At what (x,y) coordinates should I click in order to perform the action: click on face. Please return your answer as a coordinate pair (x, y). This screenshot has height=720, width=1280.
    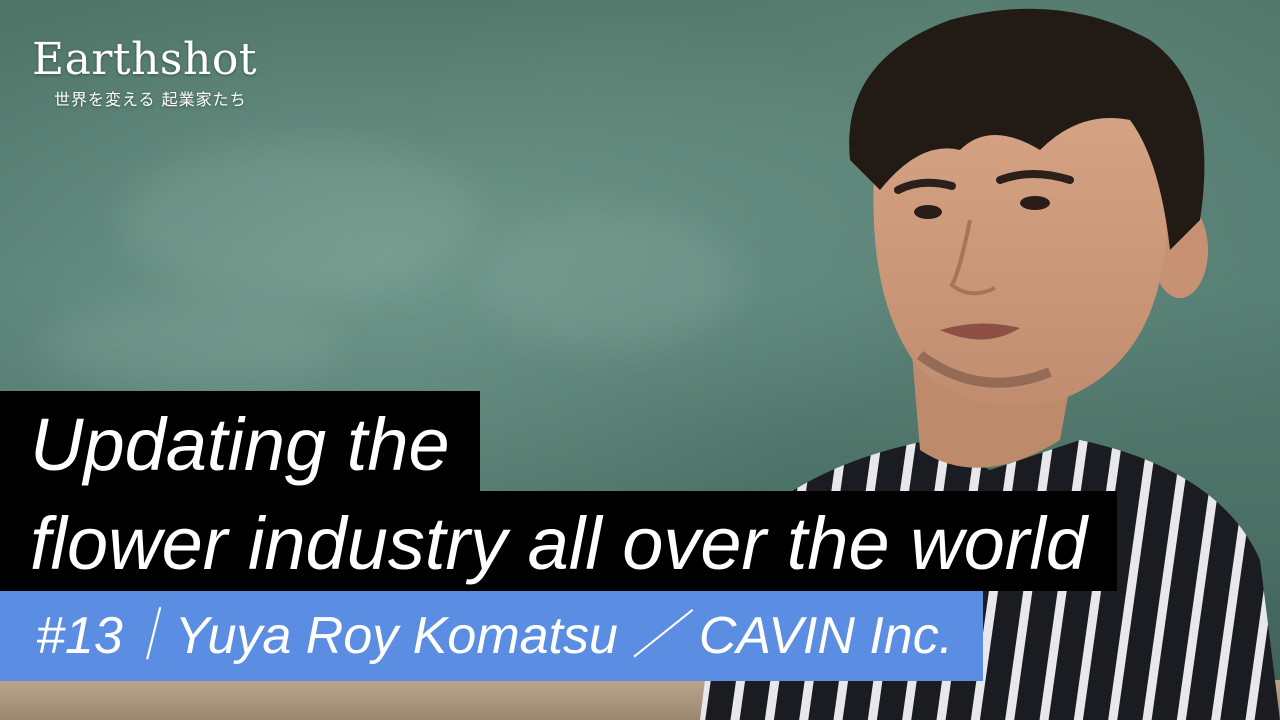
    Looking at the image, I should click on (1020, 245).